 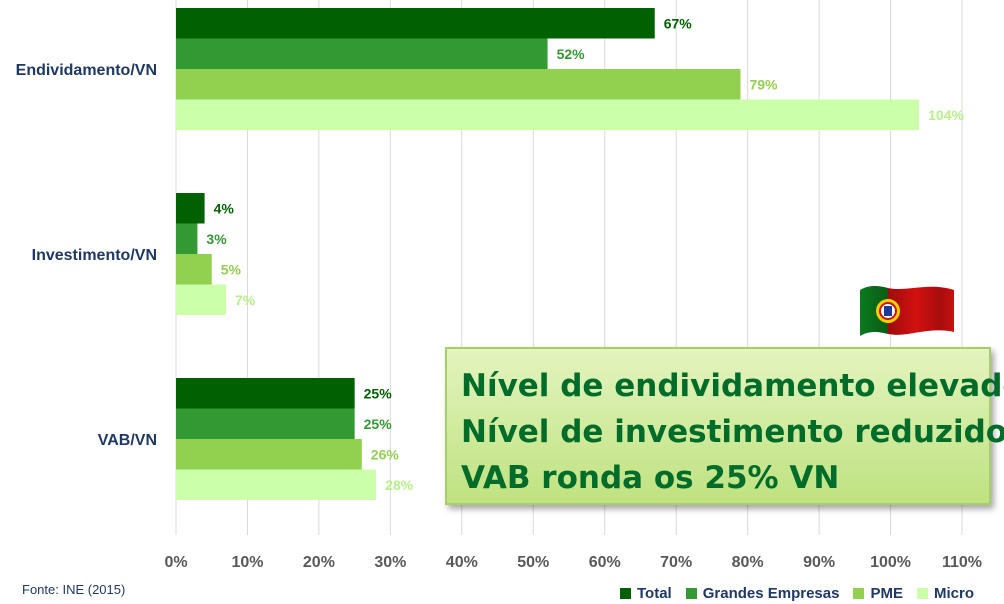 What do you see at coordinates (691, 593) in the screenshot?
I see `legend-swatch-grandes-empresas` at bounding box center [691, 593].